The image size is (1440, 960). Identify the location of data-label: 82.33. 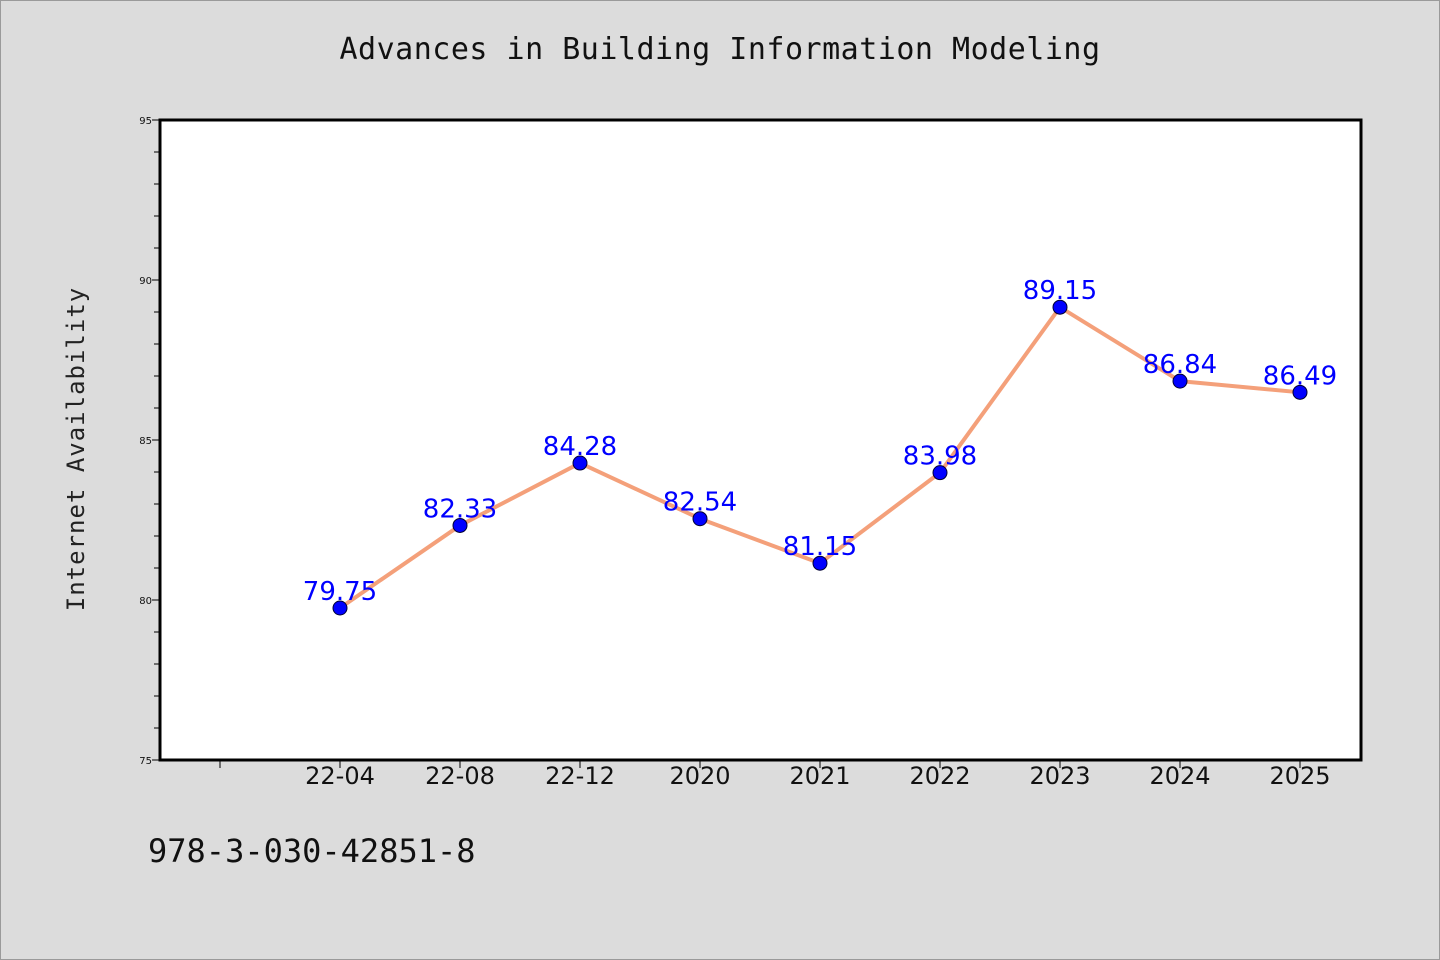
(460, 509).